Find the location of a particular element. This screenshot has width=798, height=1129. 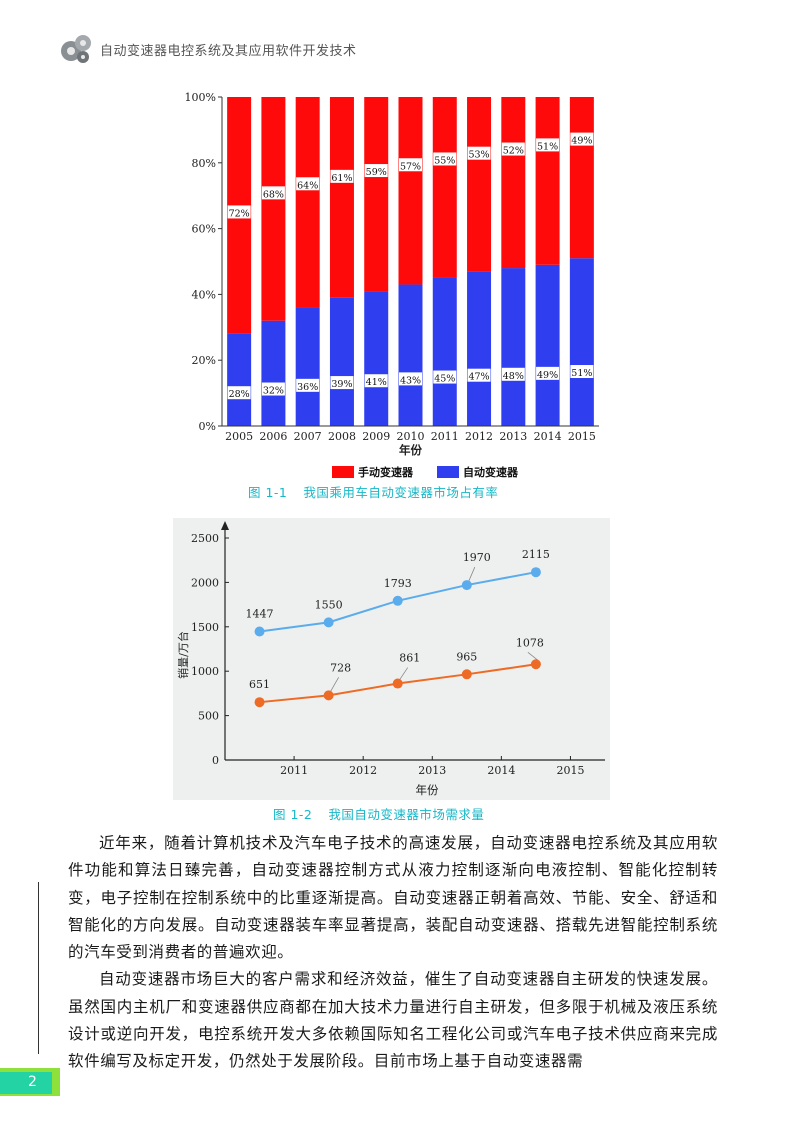

figure2-caption-text: 我国自动变速器市场需求量 is located at coordinates (406, 814).